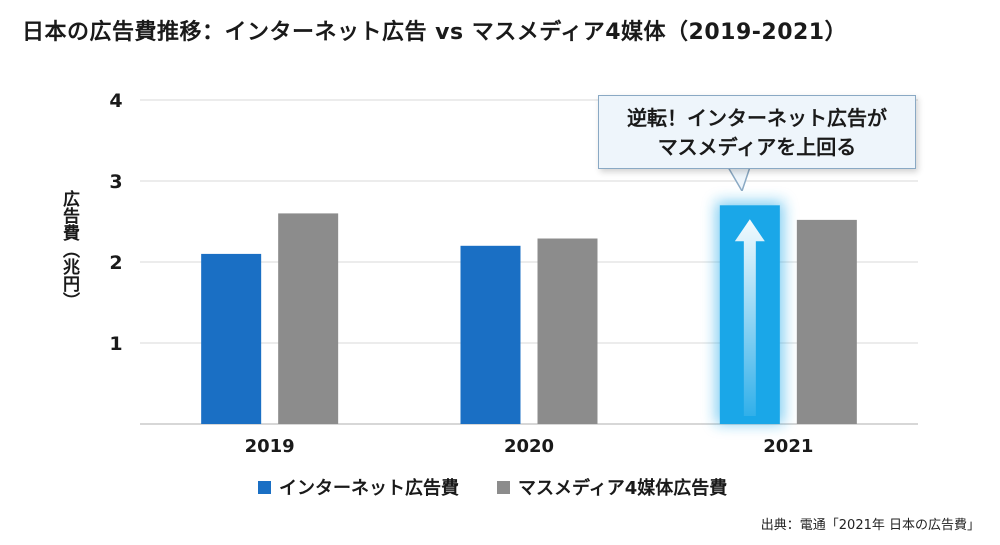 This screenshot has width=1000, height=545. Describe the element at coordinates (739, 179) in the screenshot. I see `callout-tail` at that location.